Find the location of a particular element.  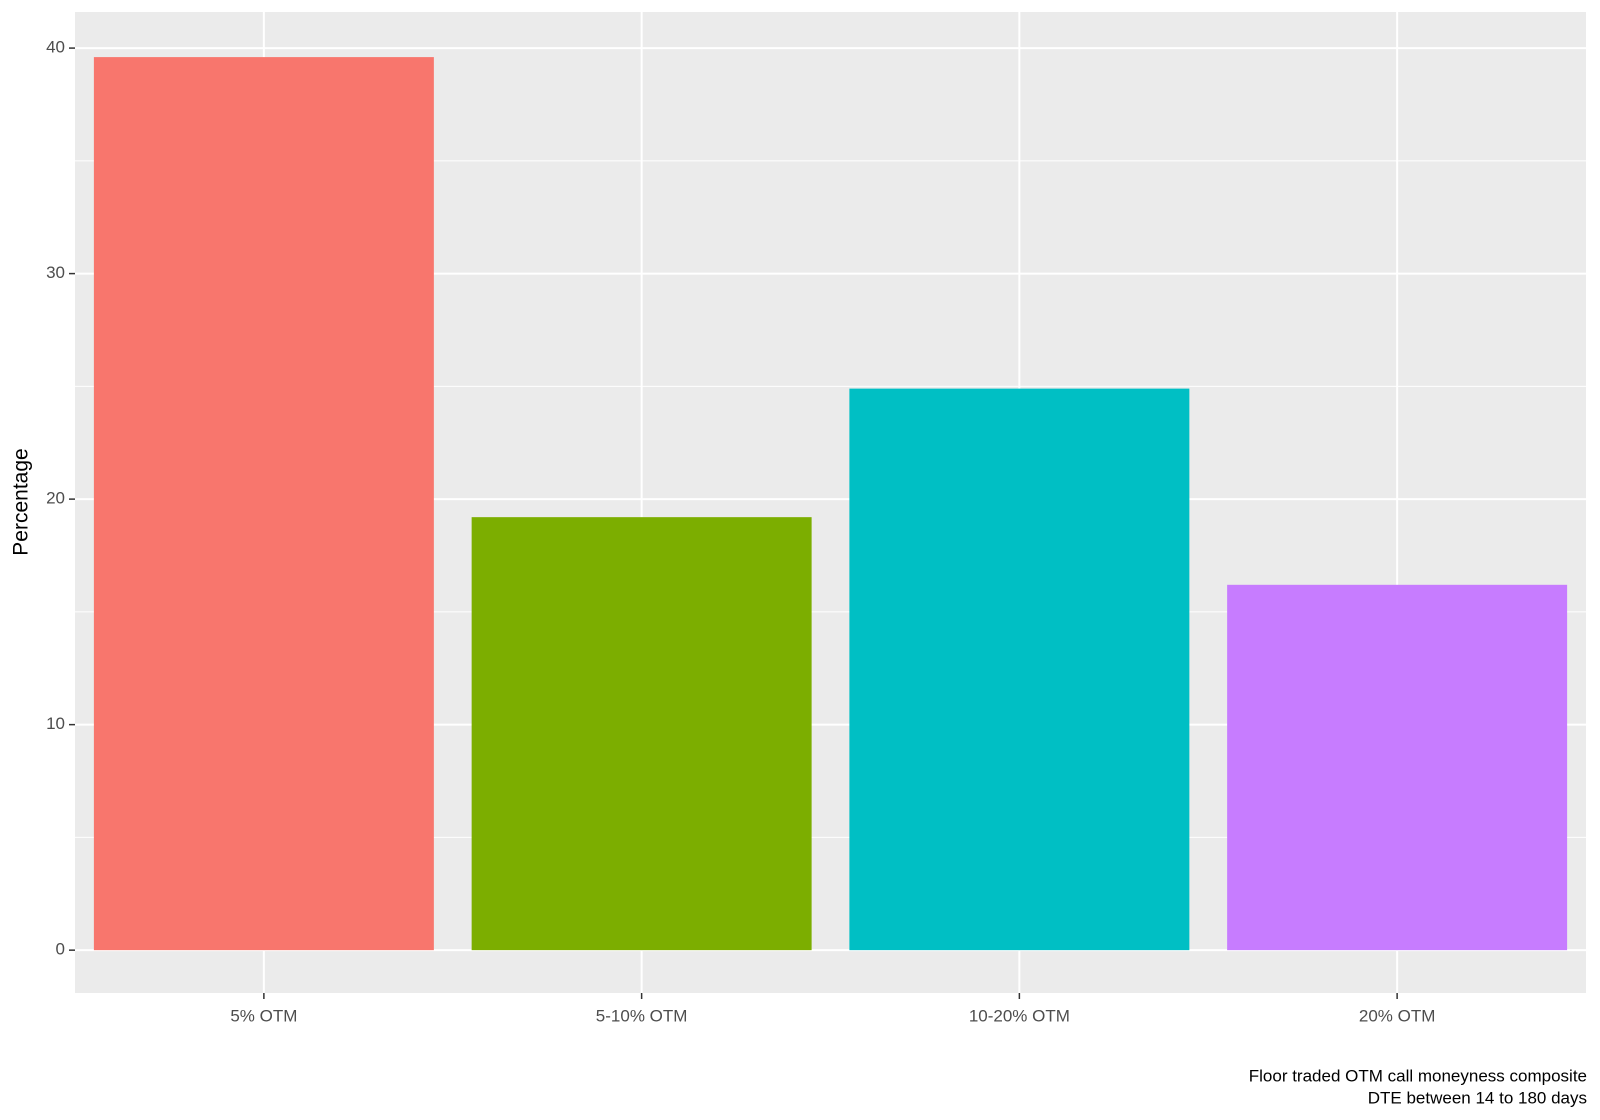

caption: DTE between 14 to 180 days is located at coordinates (1477, 1097).